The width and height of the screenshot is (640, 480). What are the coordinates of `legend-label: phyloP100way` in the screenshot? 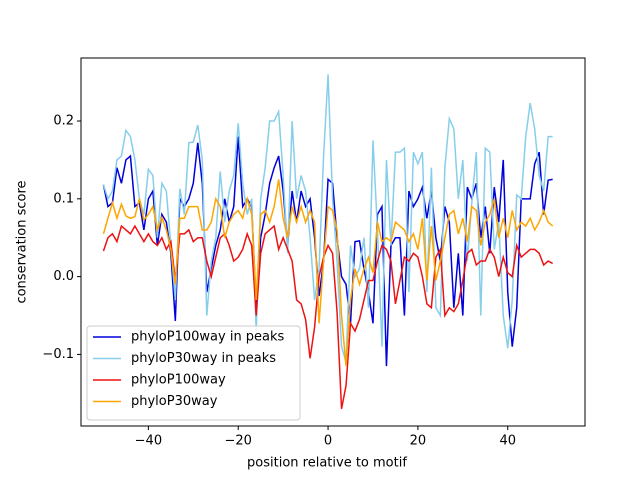 It's located at (178, 380).